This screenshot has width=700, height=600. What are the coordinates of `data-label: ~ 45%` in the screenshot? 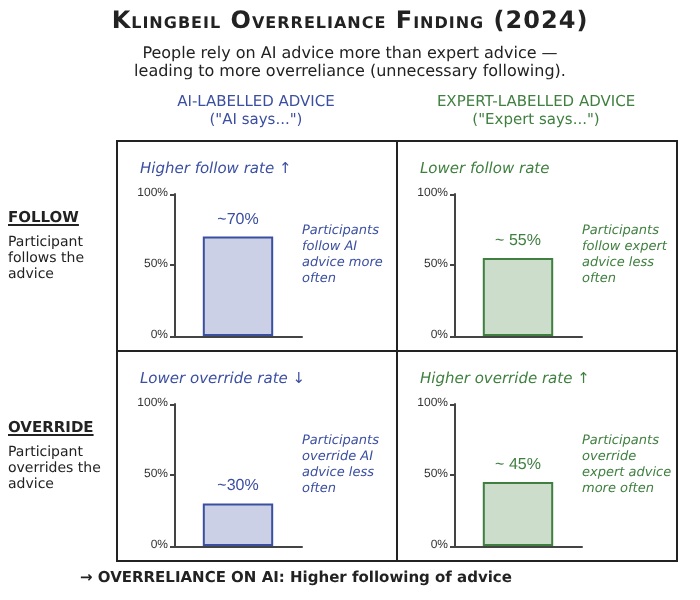 It's located at (518, 464).